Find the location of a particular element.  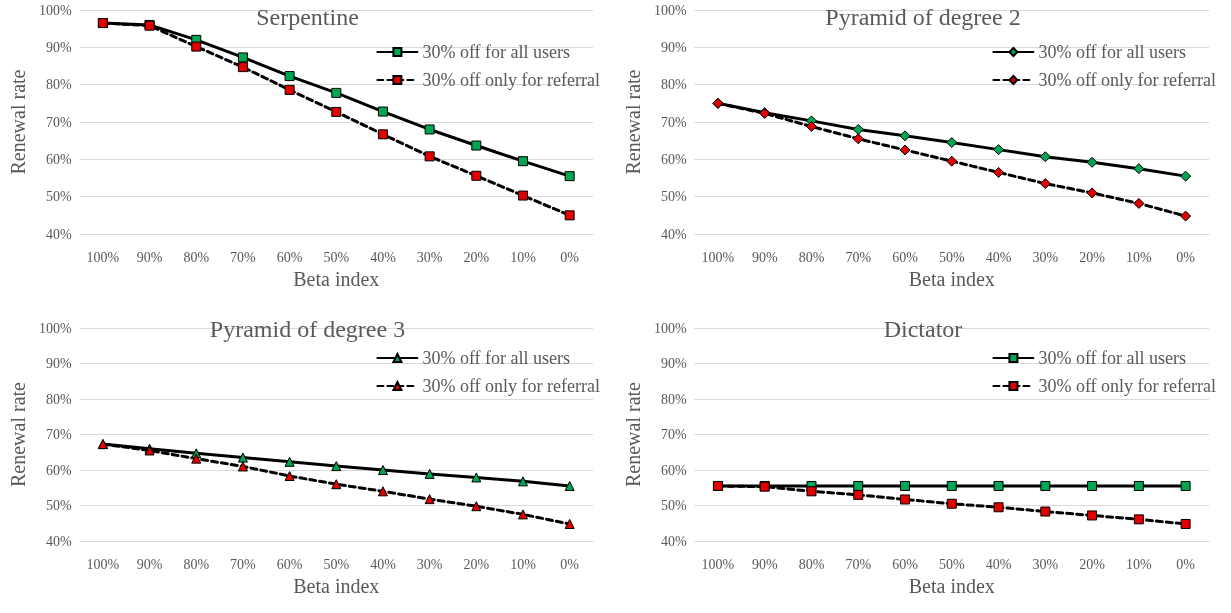

chart-title: Dictator is located at coordinates (923, 329).